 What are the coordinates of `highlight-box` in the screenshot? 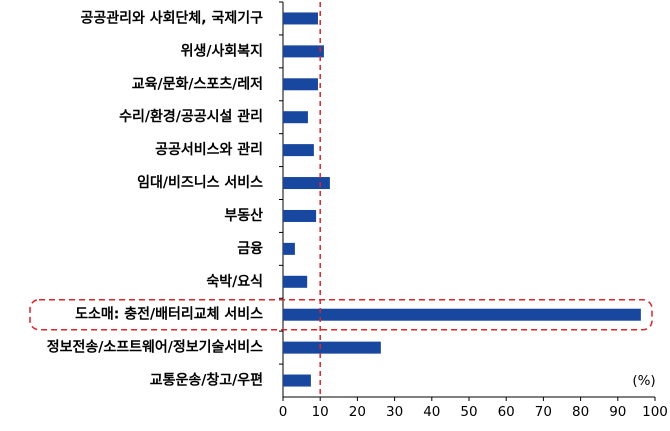 It's located at (341, 314).